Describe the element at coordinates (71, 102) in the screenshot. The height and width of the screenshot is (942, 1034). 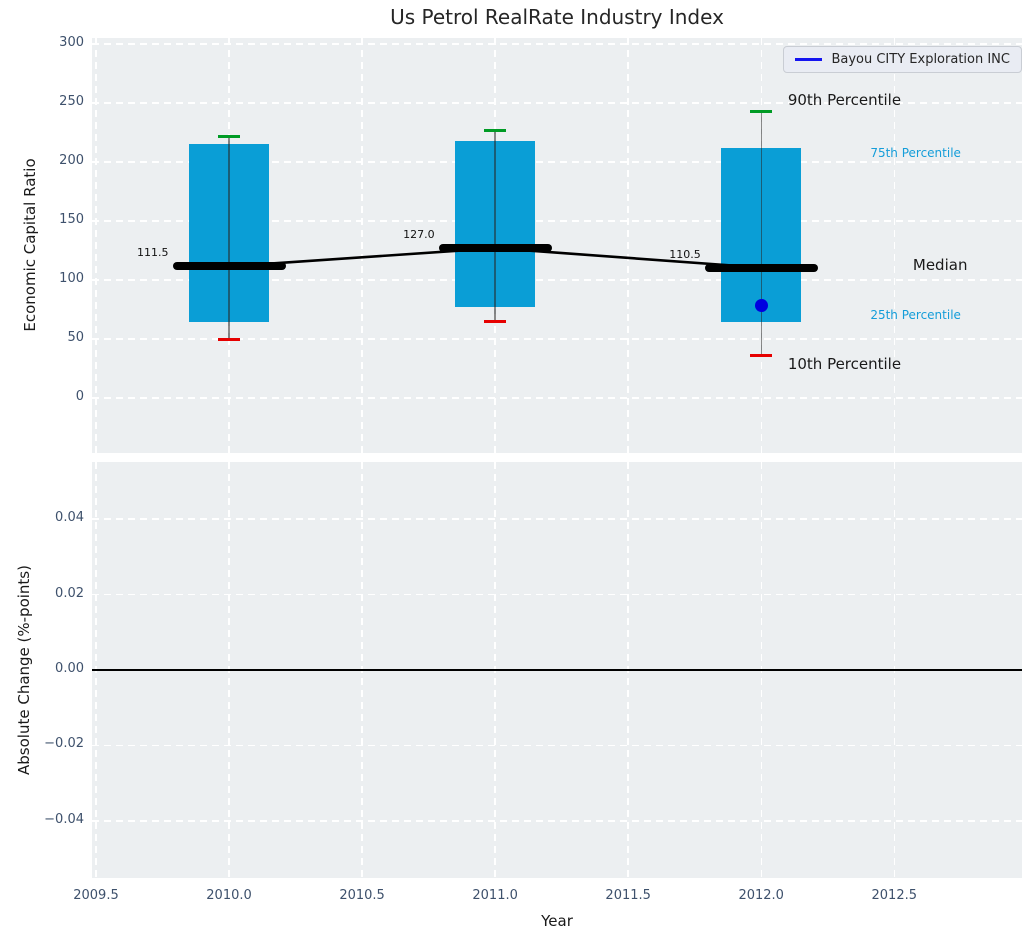
I see `y-tick-label: 250` at that location.